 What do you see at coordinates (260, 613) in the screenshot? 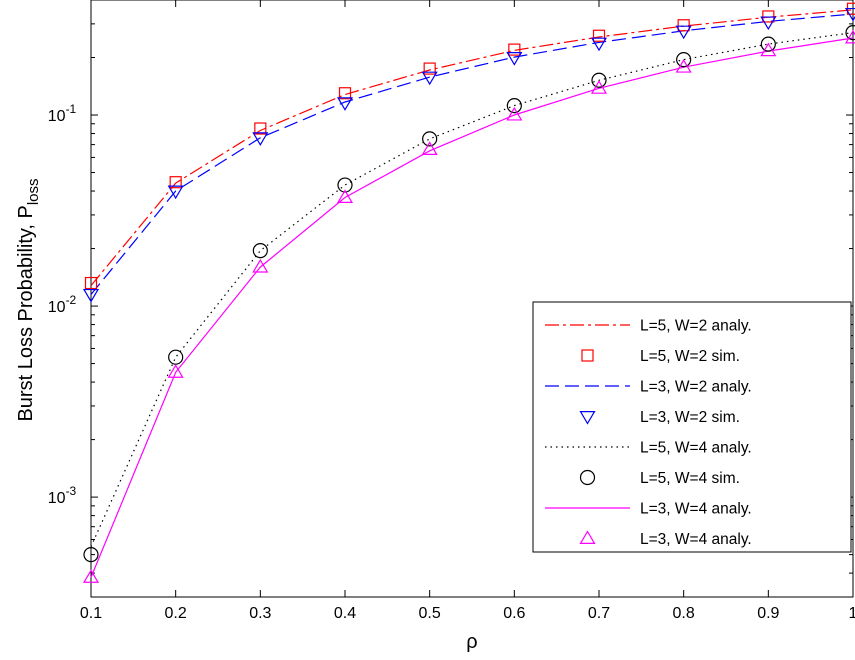
I see `x-tick-label: 0.3` at bounding box center [260, 613].